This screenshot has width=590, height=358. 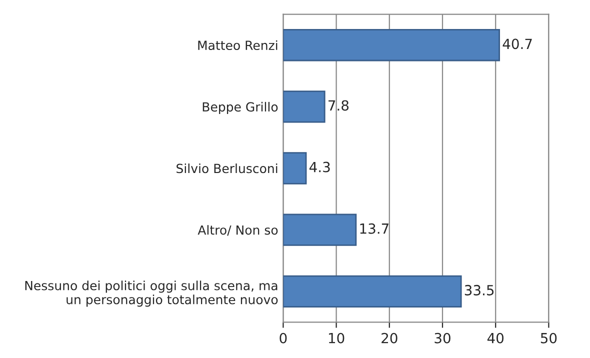 I want to click on y-tick-label: Silvio Berlusconi, so click(x=227, y=169).